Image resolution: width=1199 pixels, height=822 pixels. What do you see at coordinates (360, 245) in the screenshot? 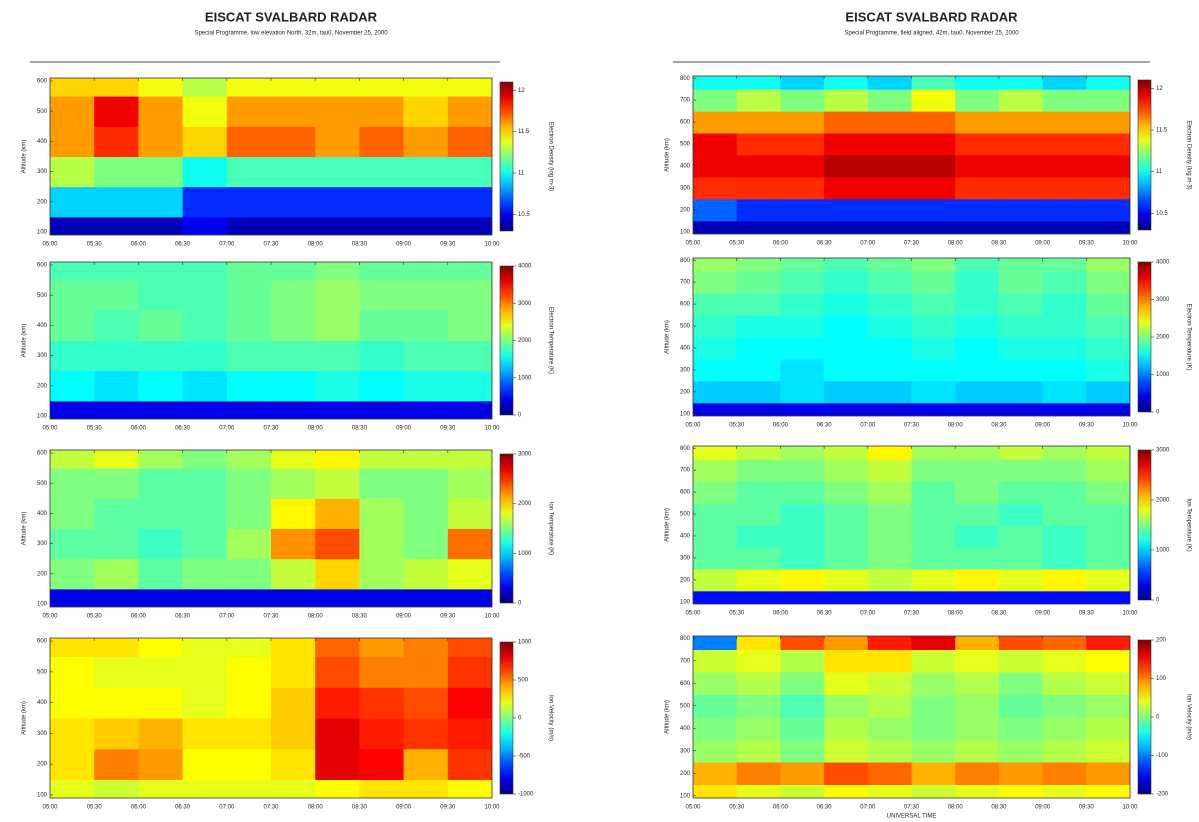
I see `x-tick-label: 08:30` at bounding box center [360, 245].